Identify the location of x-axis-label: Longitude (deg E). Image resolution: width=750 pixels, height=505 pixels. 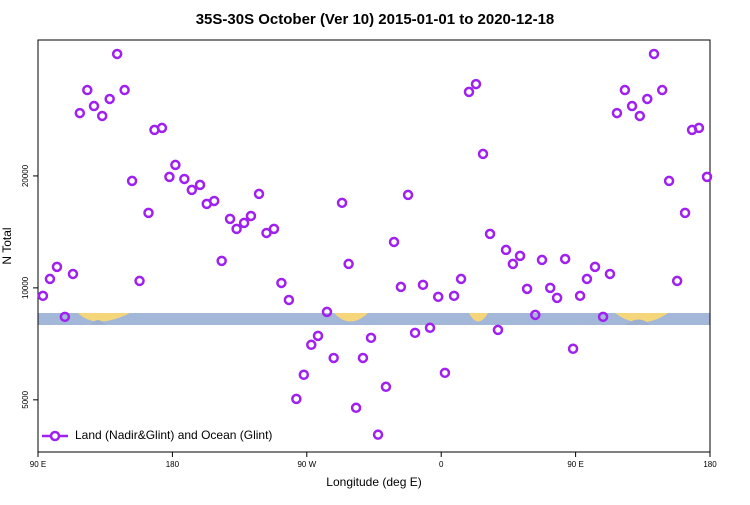
(373, 482).